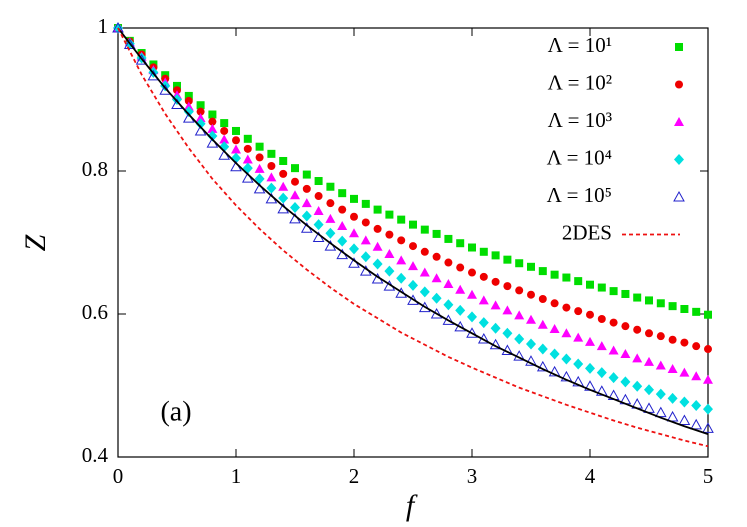  I want to click on legend-label: Λ = 10⁵, so click(579, 195).